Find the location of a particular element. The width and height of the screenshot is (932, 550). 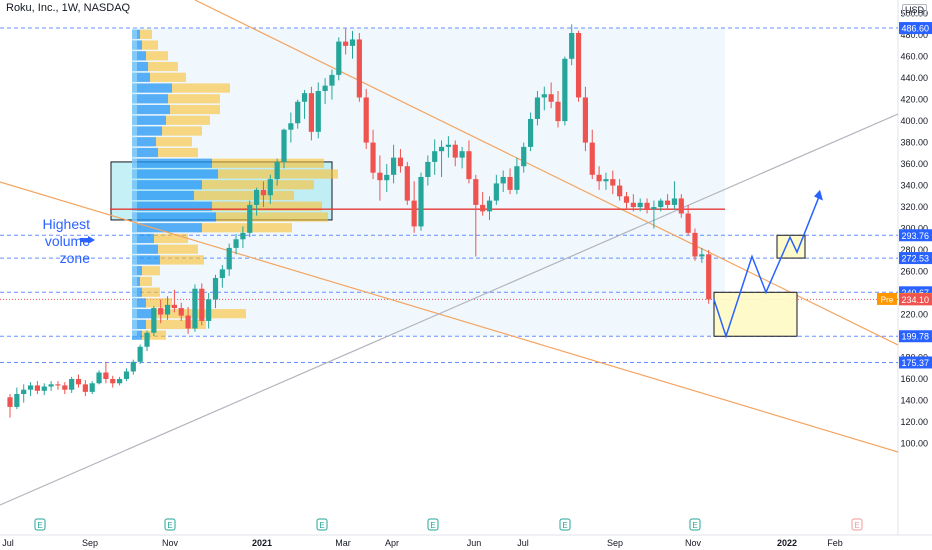

price-tick-label: 460.00 is located at coordinates (914, 57).